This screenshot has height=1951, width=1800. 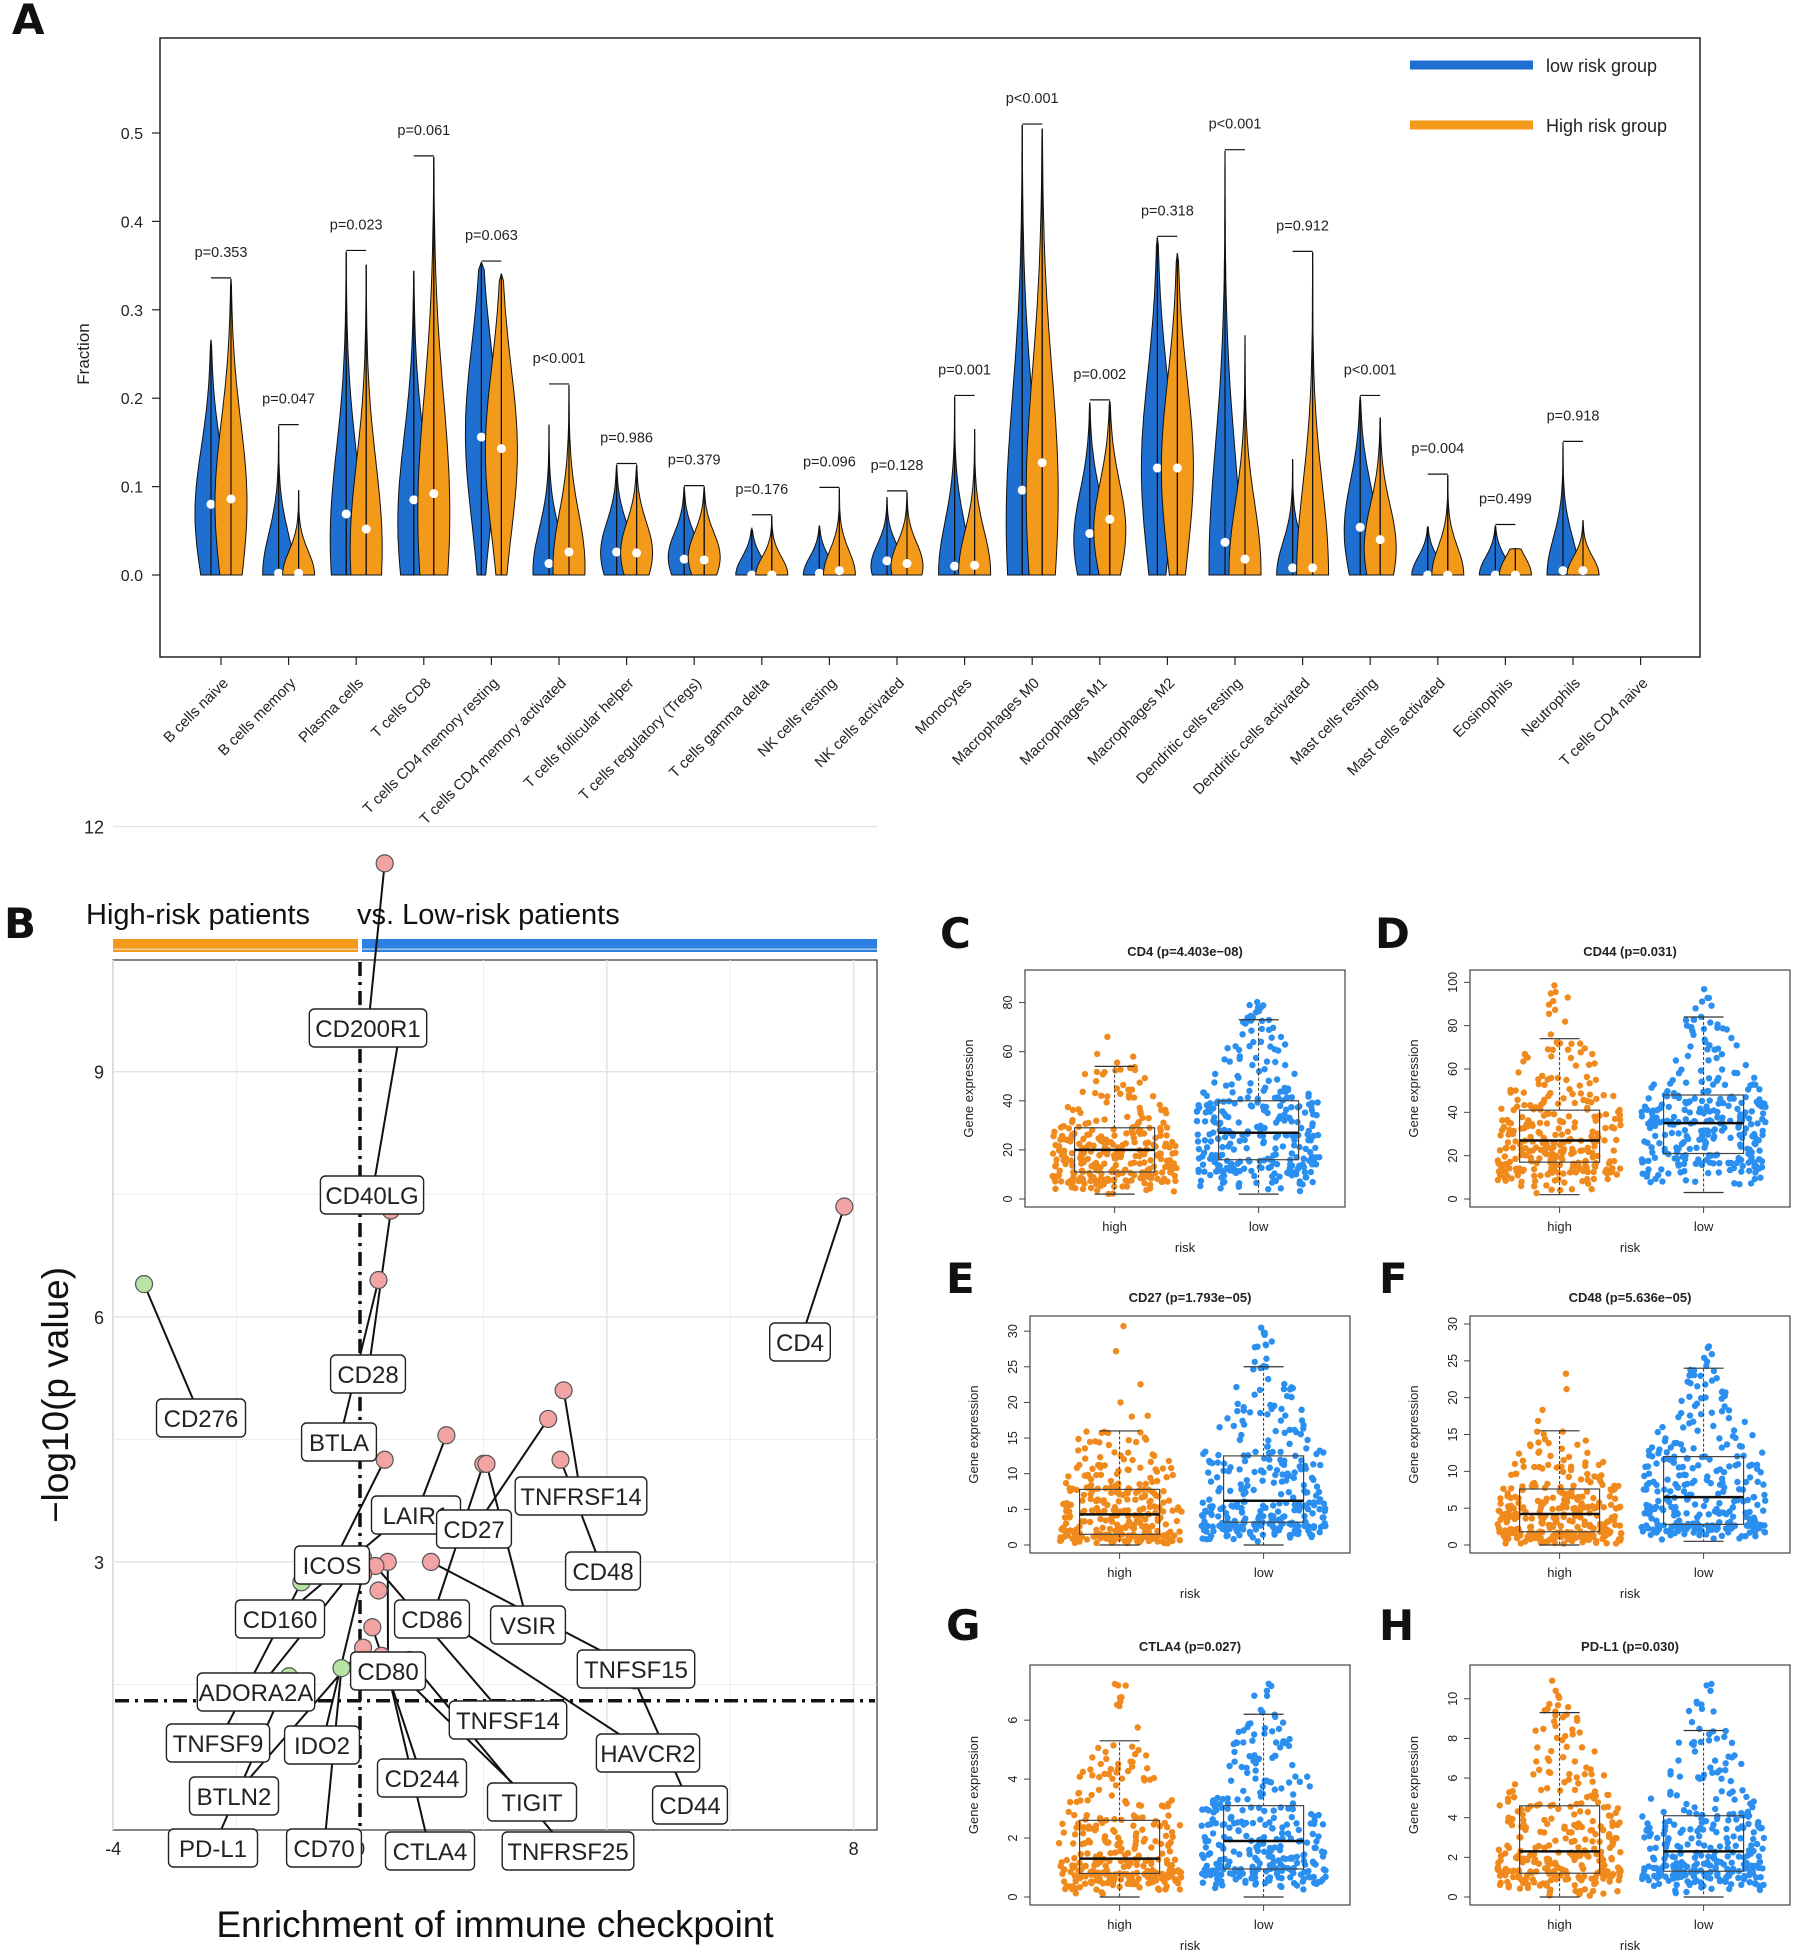 I want to click on p-value-label: p=0.004, so click(x=1437, y=449).